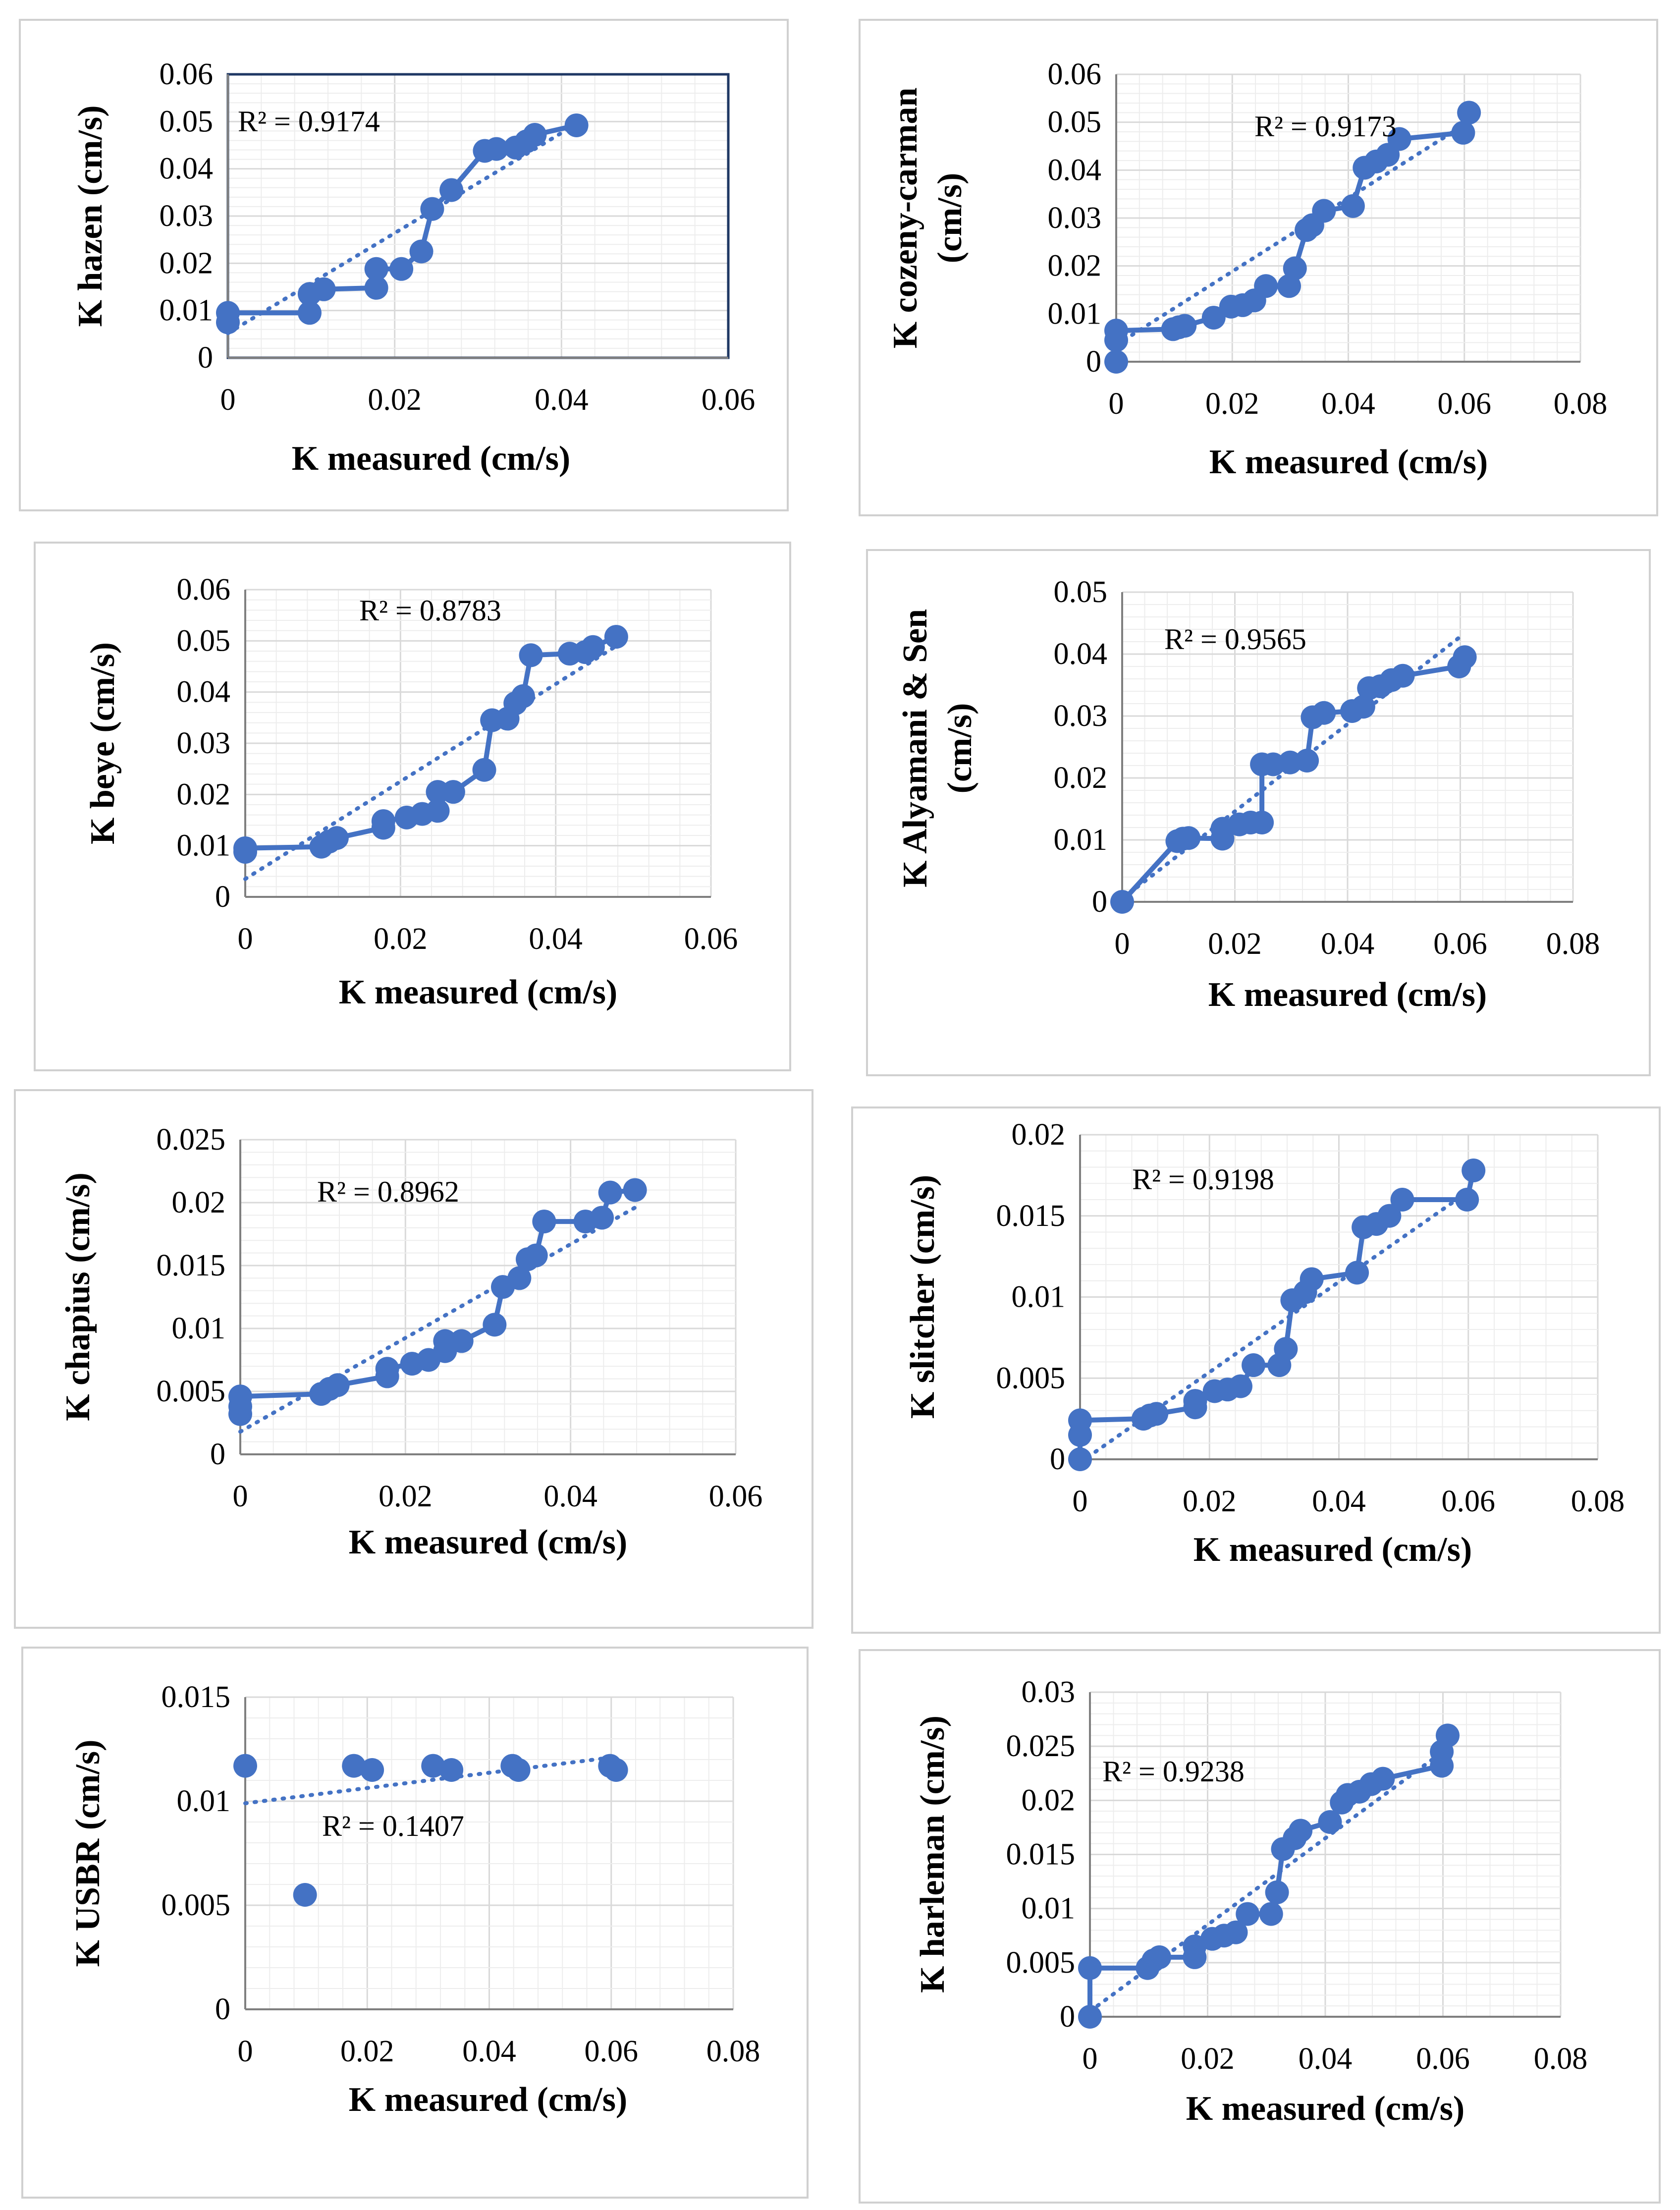  I want to click on r-squared-label: R² = 0.9173, so click(1326, 126).